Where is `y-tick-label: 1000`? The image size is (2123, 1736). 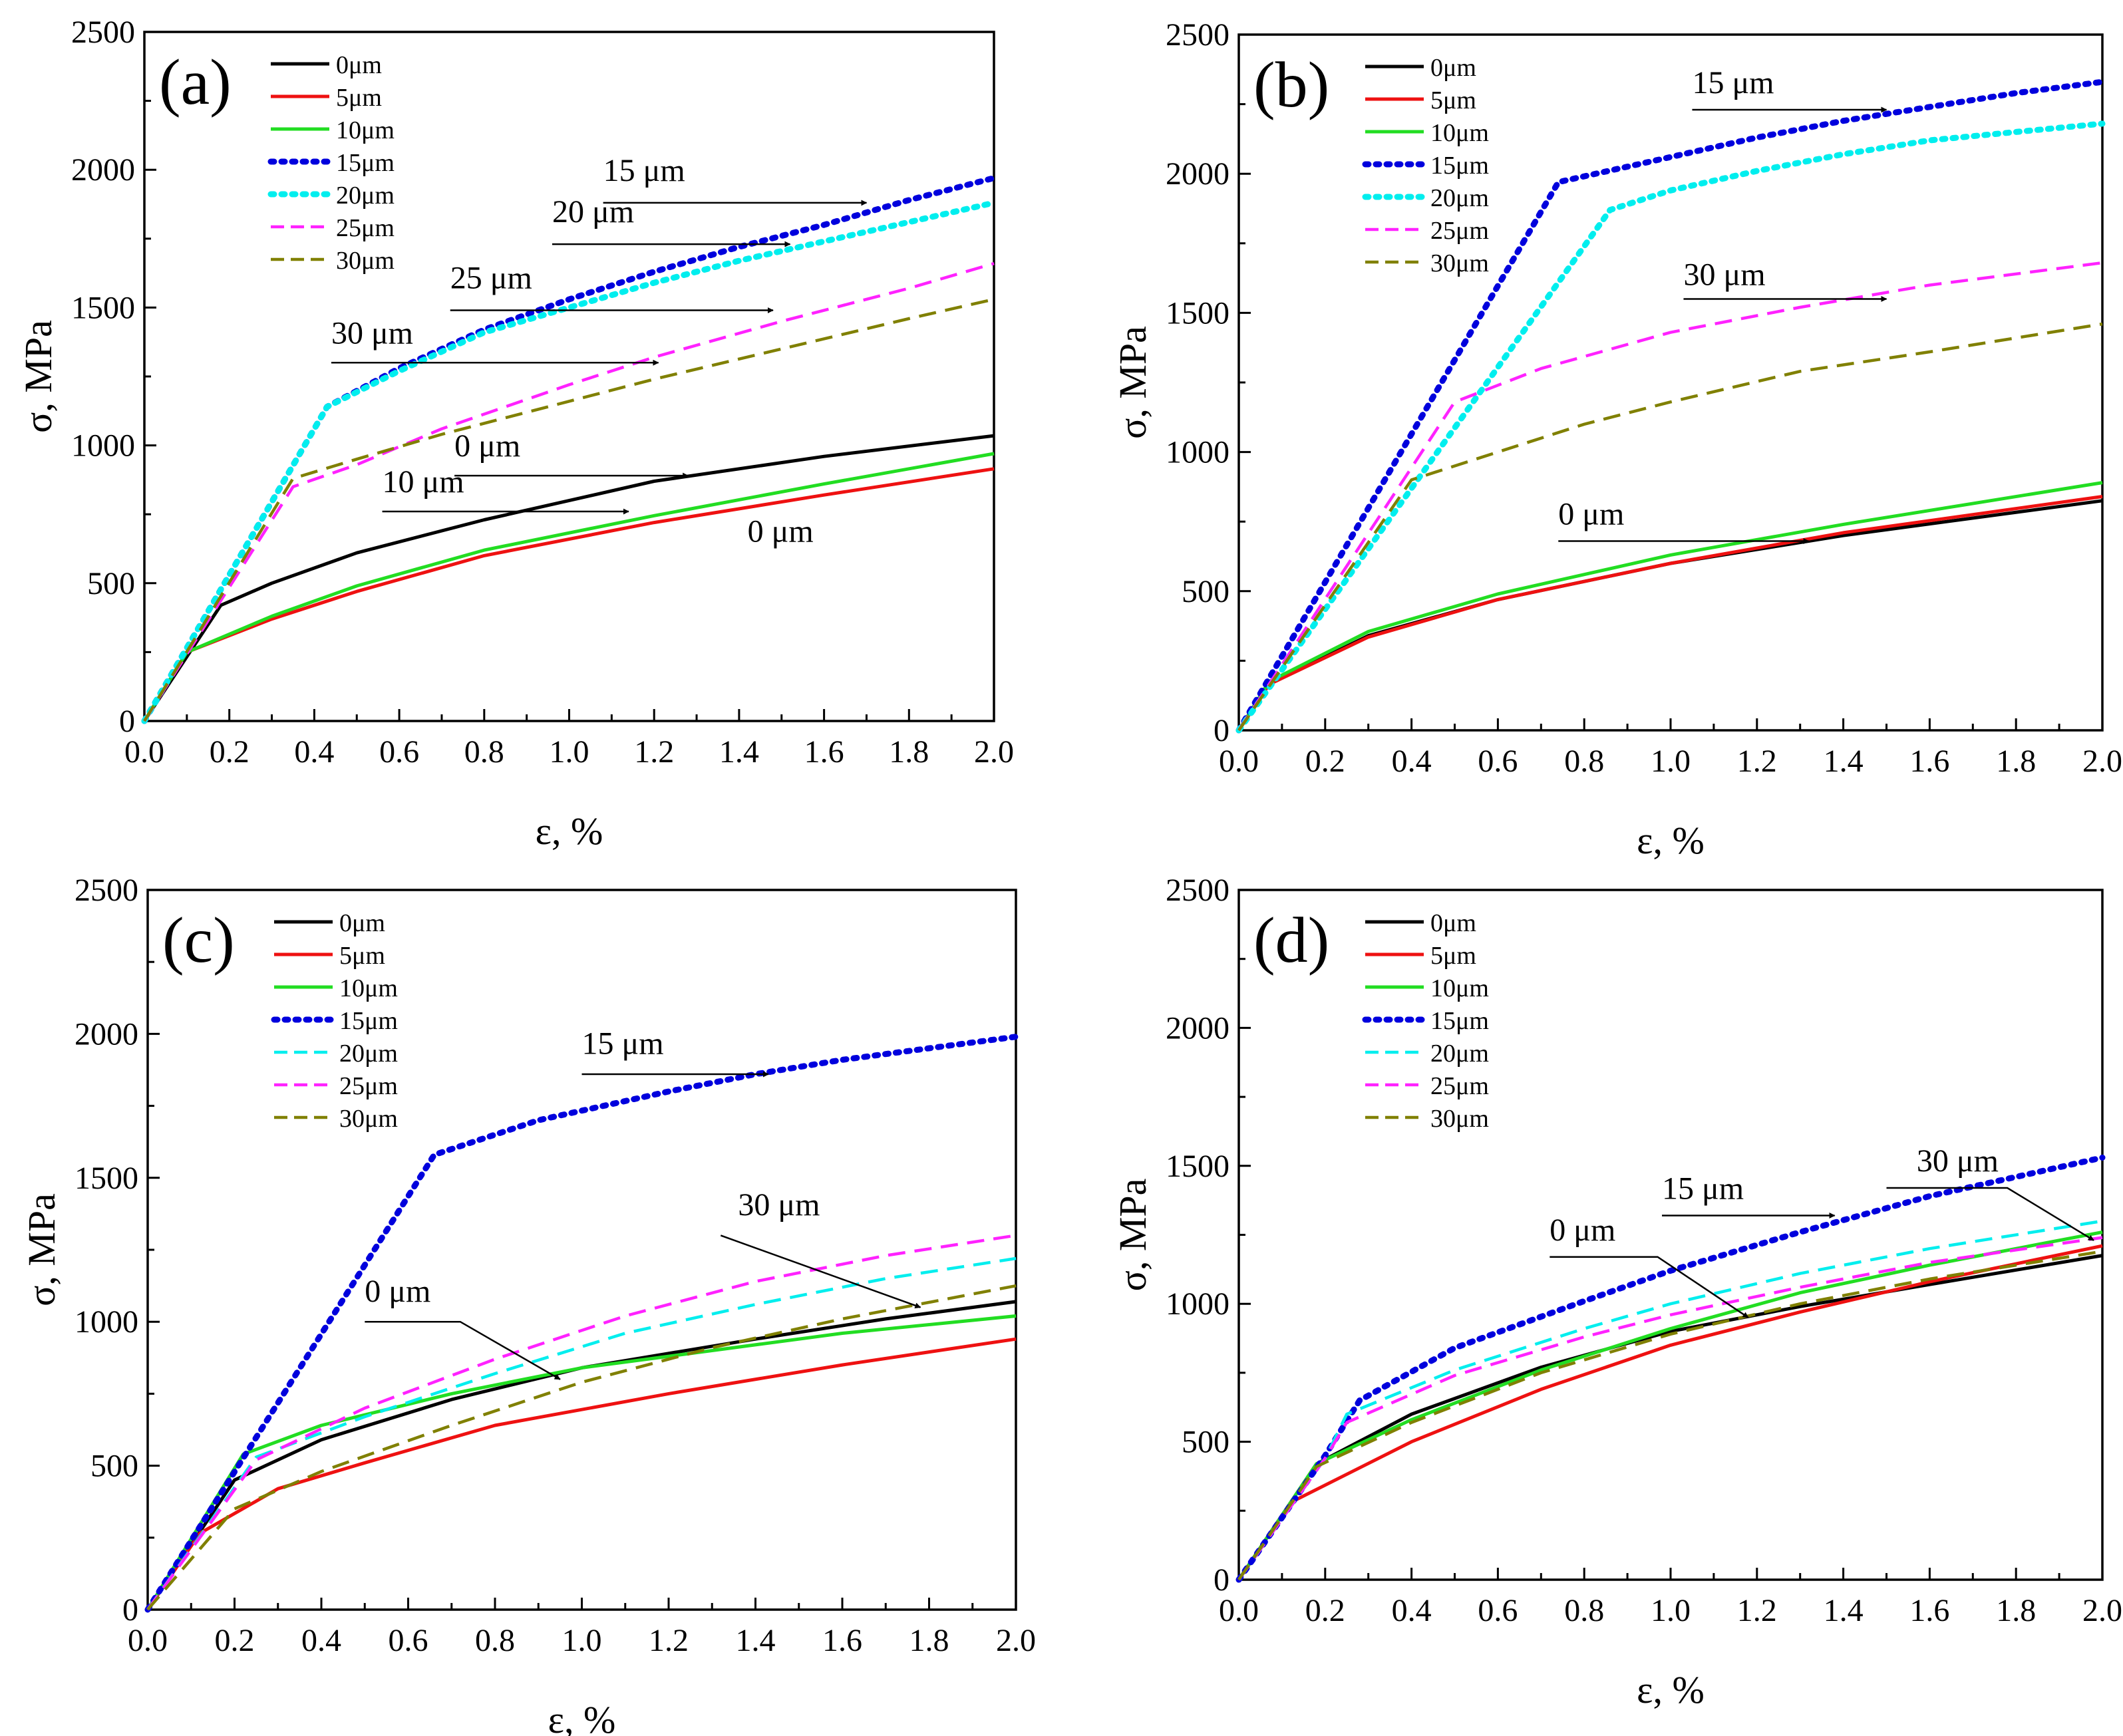 y-tick-label: 1000 is located at coordinates (103, 446).